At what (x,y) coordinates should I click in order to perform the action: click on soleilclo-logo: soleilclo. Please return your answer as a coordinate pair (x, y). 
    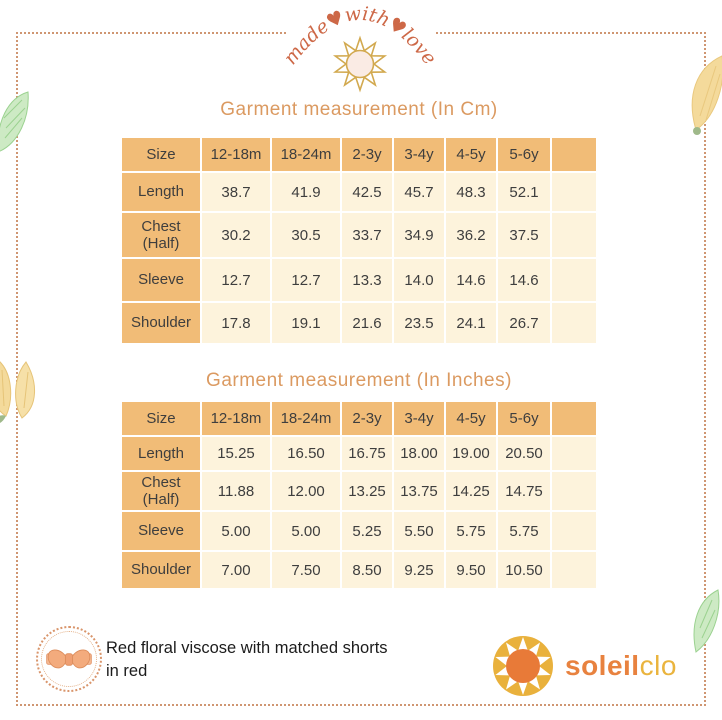
    Looking at the image, I should click on (584, 666).